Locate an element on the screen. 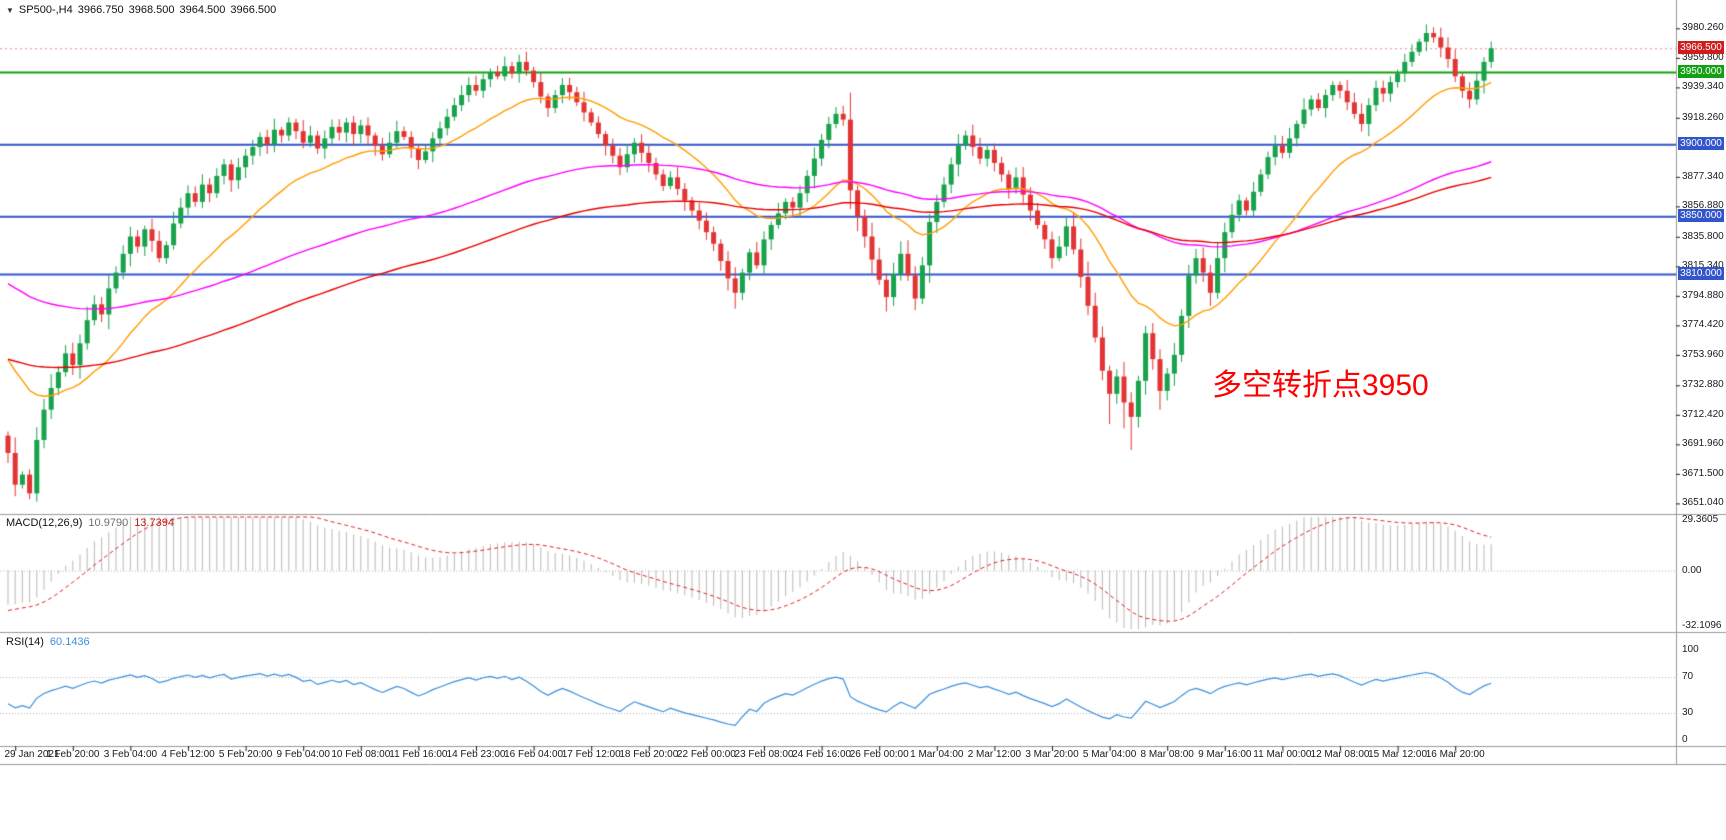  time-axis-label: 26 Feb 00:00 is located at coordinates (879, 754).